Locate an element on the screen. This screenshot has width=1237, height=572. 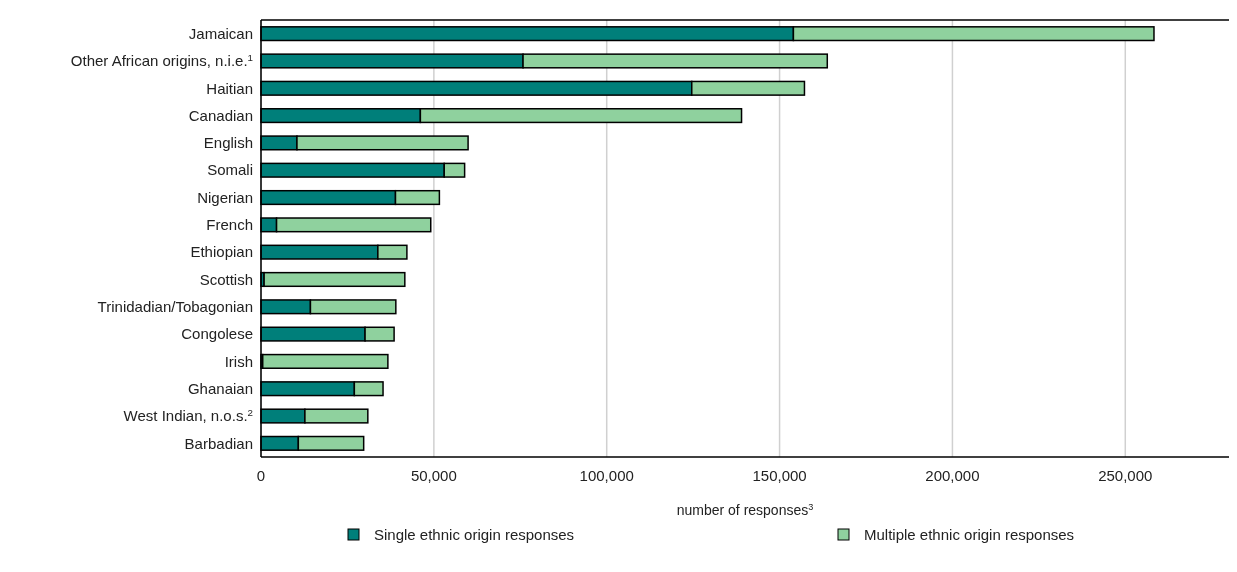
y-tick-label: West Indian, n.o.s.$^{2}$ is located at coordinates (188, 415).